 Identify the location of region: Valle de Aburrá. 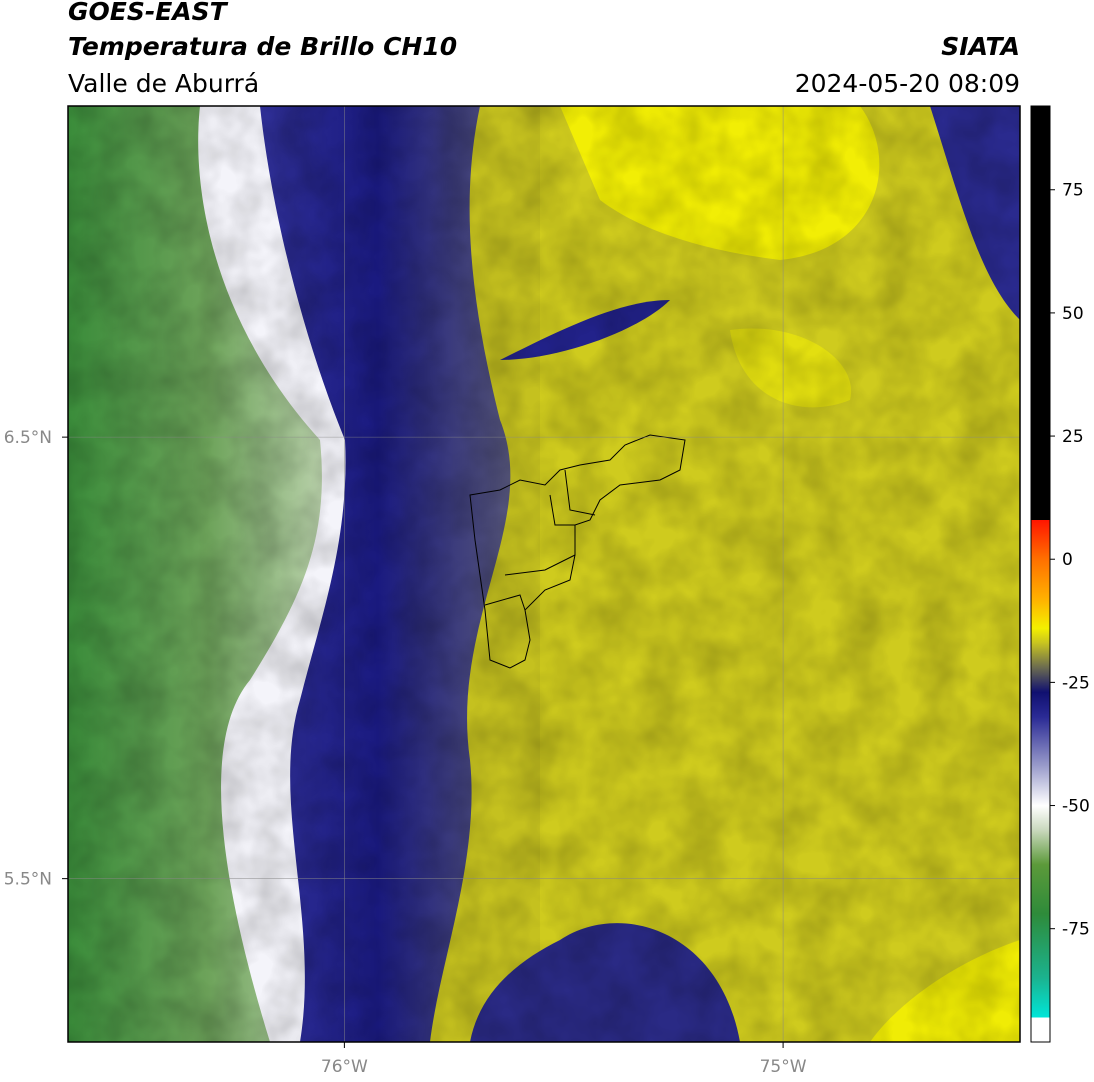
(163, 83).